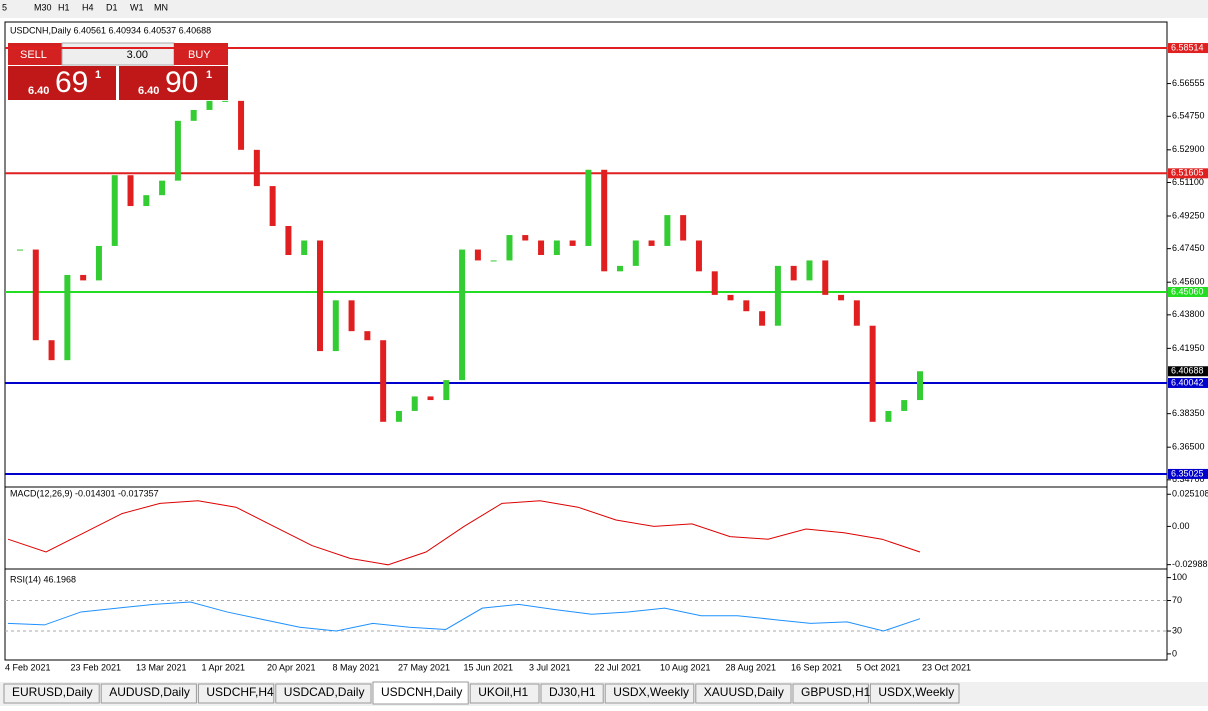 This screenshot has height=711, width=1208. I want to click on chart-tab-label: USDCHF,H4, so click(240, 692).